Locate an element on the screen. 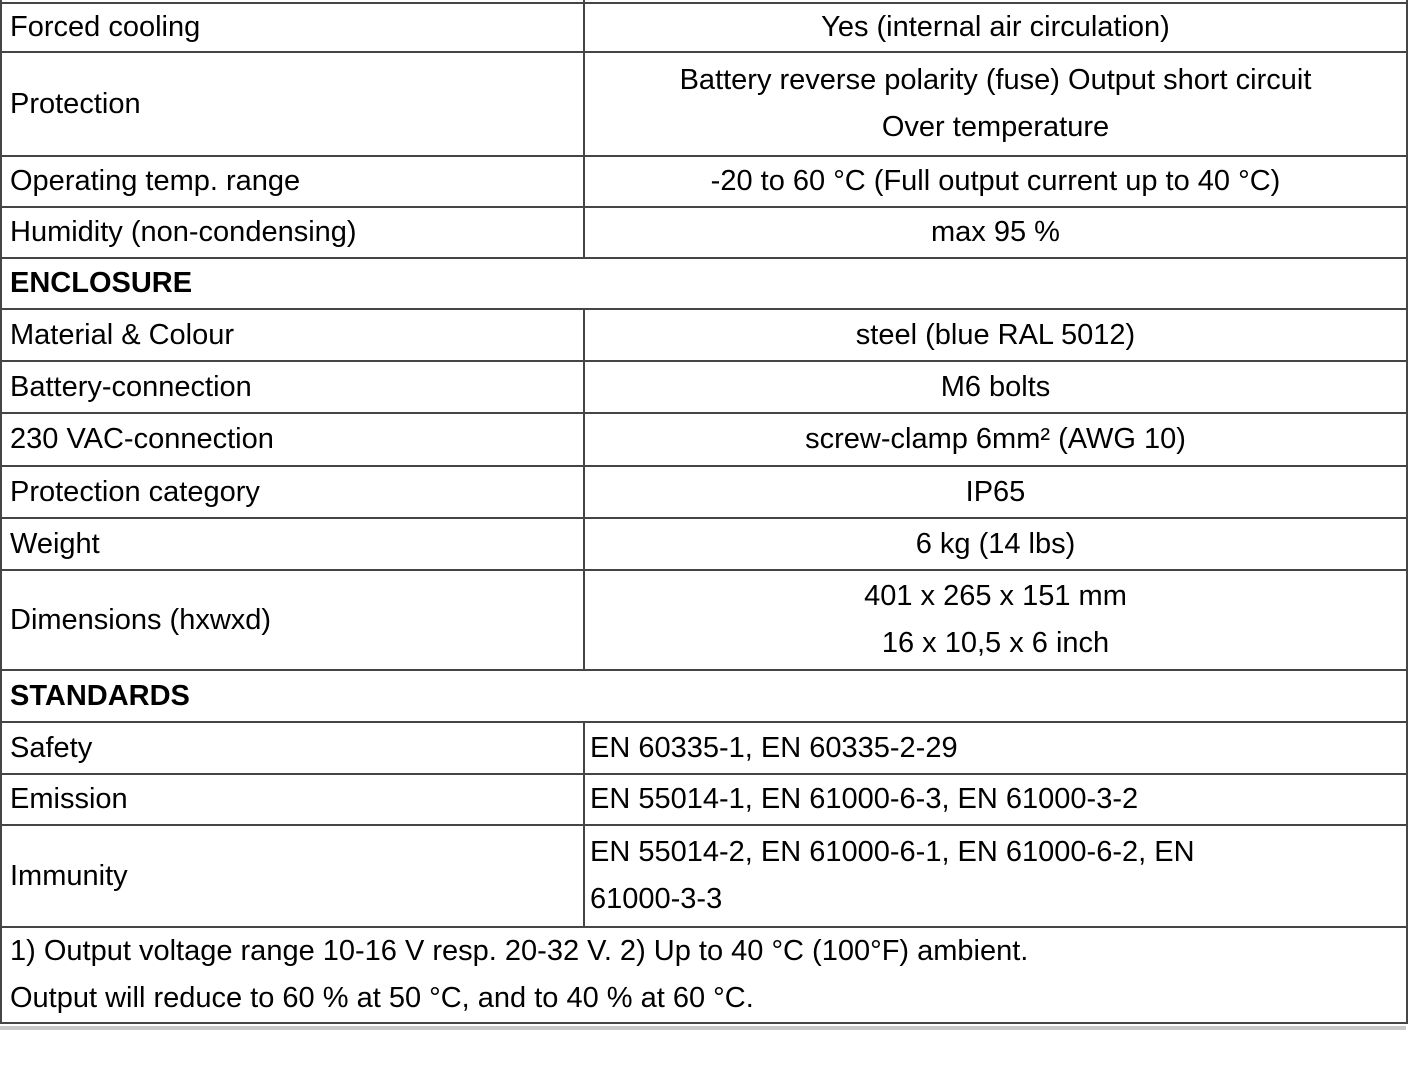 This screenshot has width=1408, height=1076. spec-label: Humidity (non-condensing) is located at coordinates (292, 232).